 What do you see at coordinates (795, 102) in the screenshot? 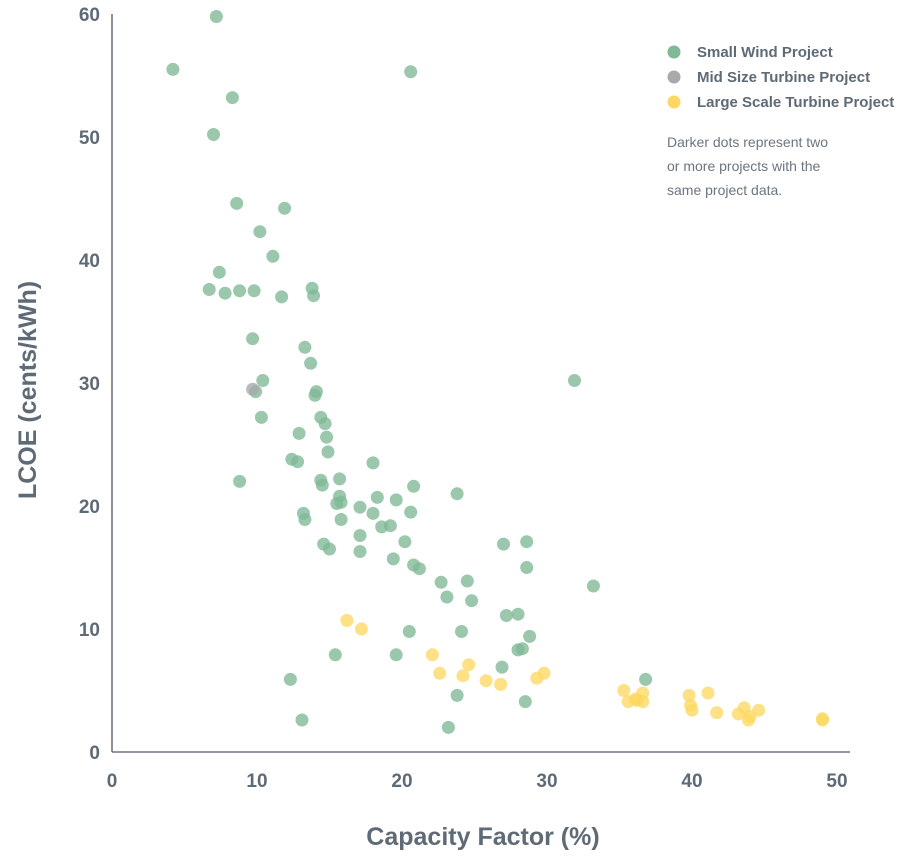
I see `legend-label: Large Scale Turbine Project` at bounding box center [795, 102].